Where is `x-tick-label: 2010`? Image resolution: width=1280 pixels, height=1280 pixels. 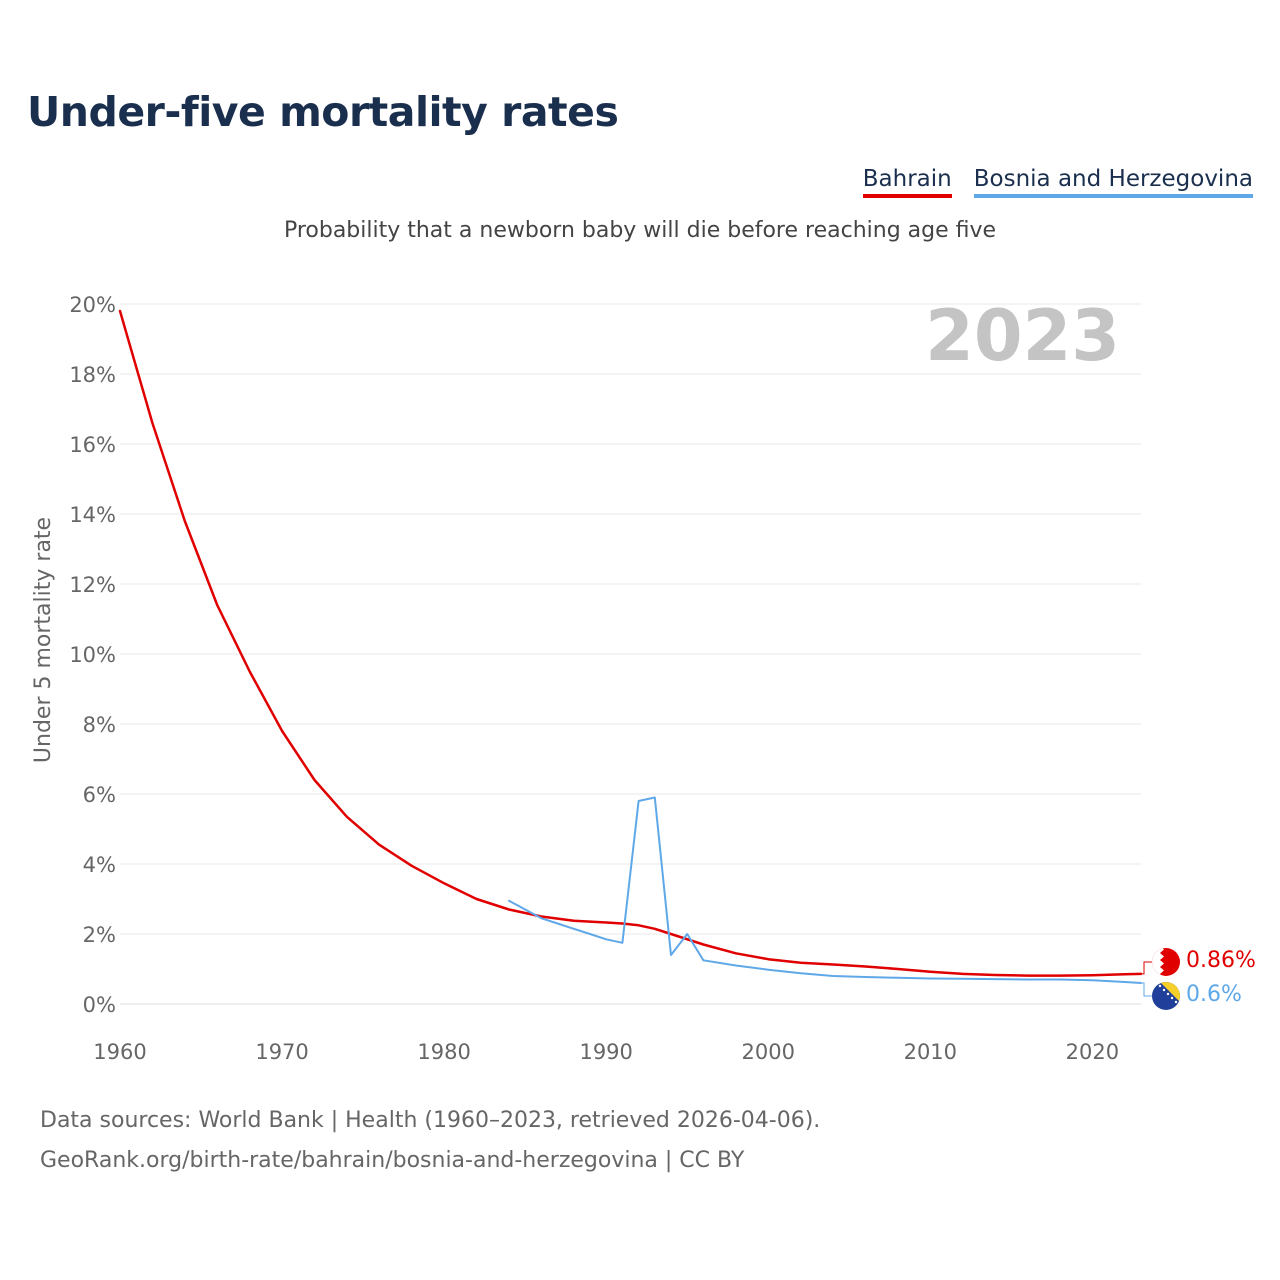
x-tick-label: 2010 is located at coordinates (930, 1052).